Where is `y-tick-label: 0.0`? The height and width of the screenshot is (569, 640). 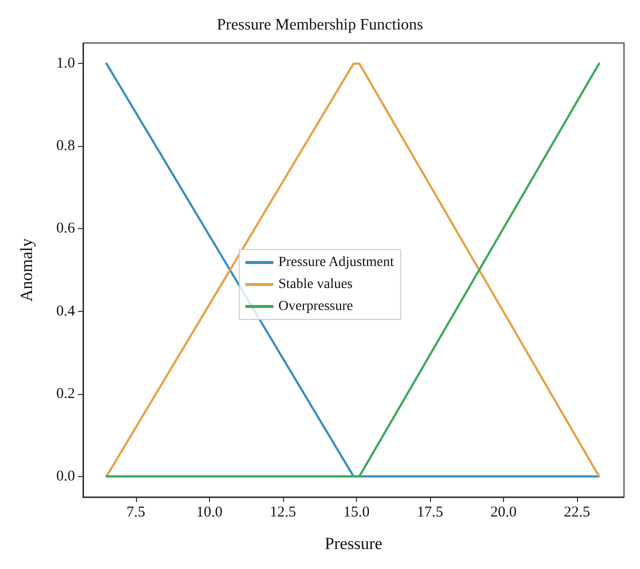
y-tick-label: 0.0 is located at coordinates (65, 476).